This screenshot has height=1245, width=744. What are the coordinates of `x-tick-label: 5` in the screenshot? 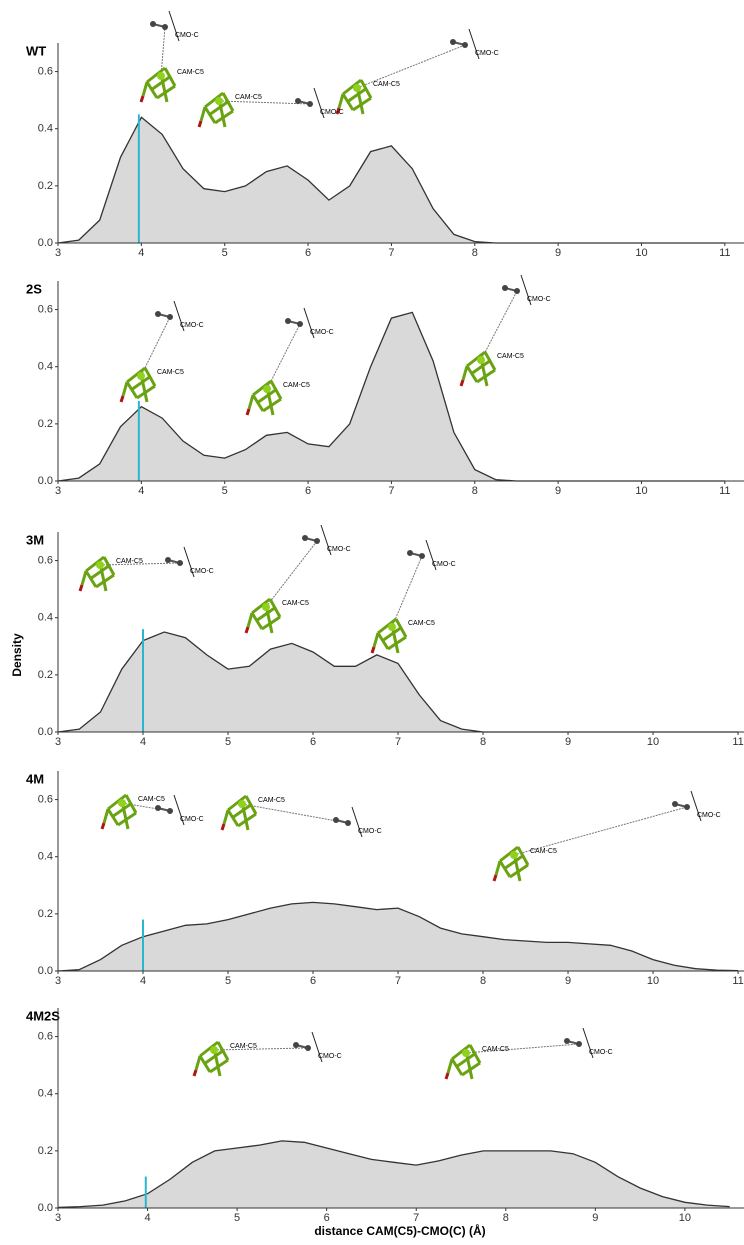 It's located at (228, 981).